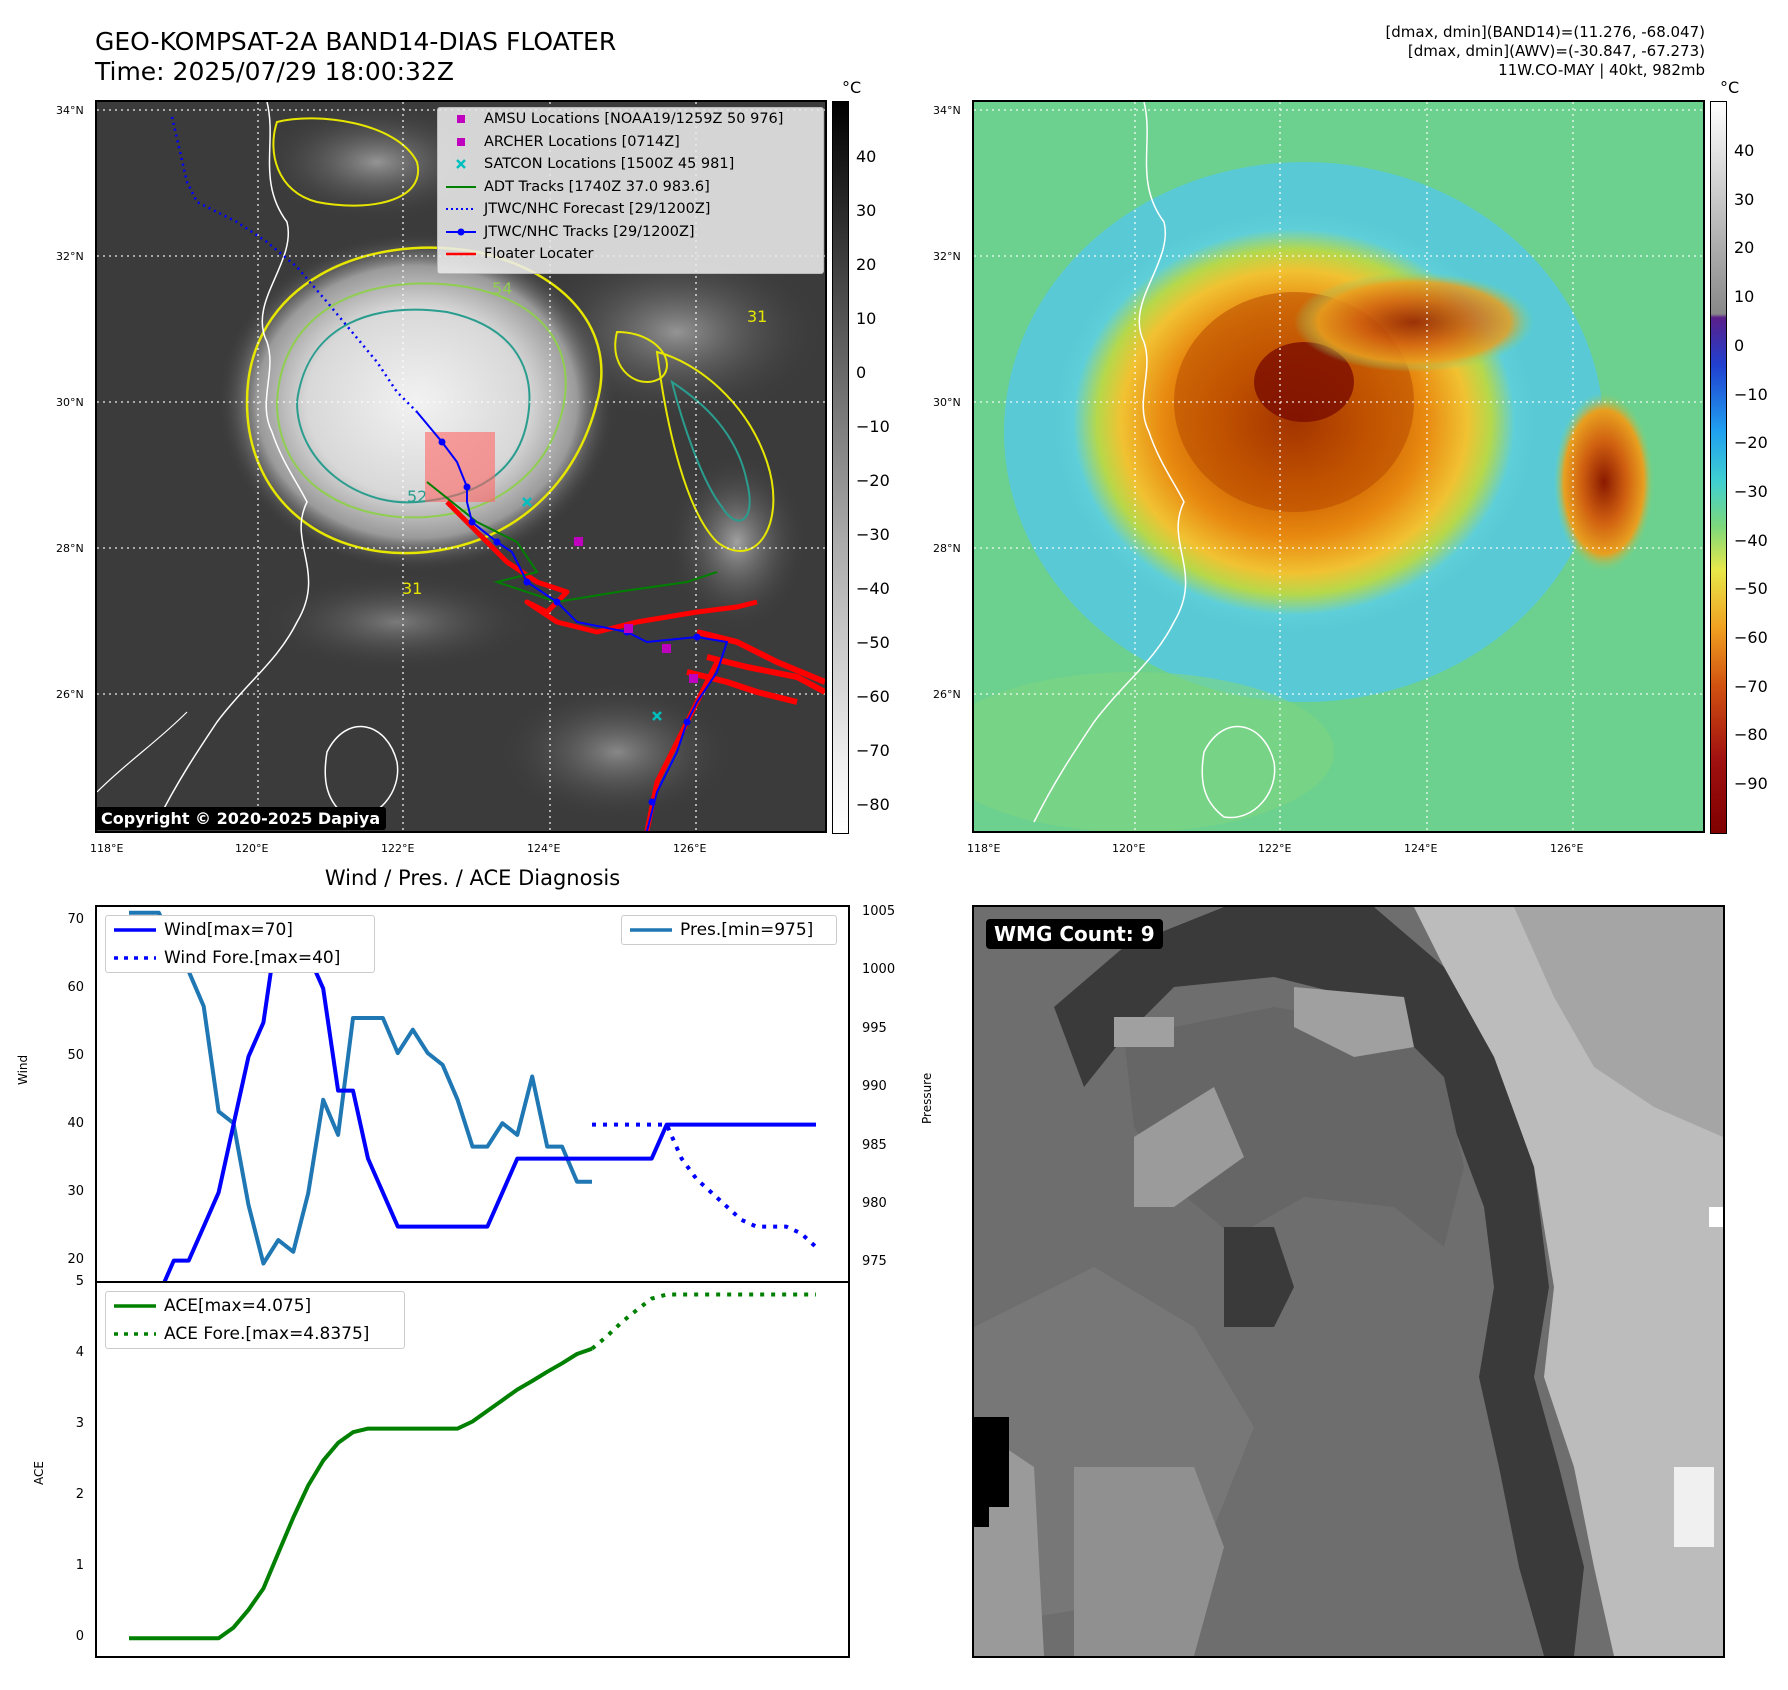  What do you see at coordinates (23, 1069) in the screenshot?
I see `wind-axis-label: Wind` at bounding box center [23, 1069].